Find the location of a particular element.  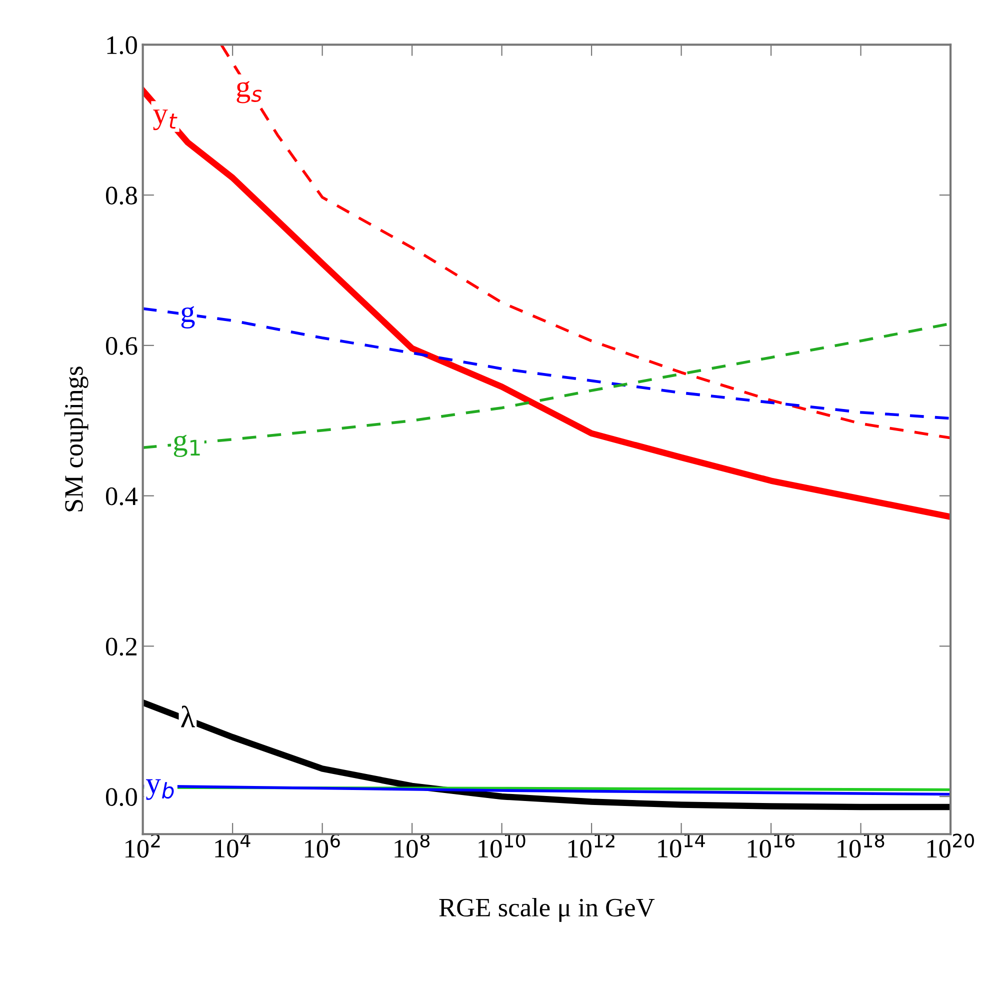

y-tick-label: 0.0 is located at coordinates (121, 797).